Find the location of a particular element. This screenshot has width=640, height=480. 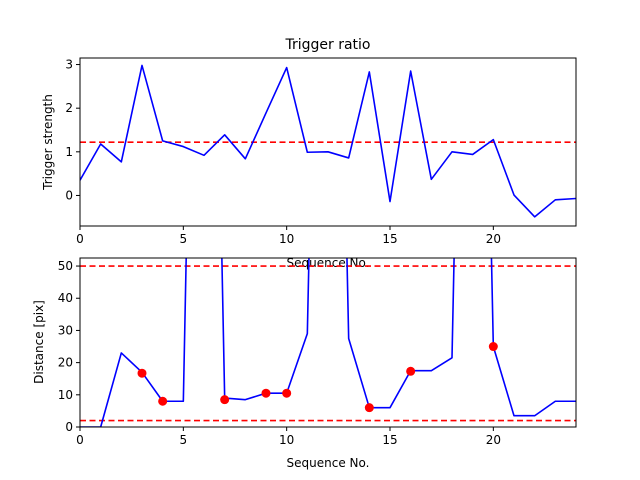

y-tick-label: 10 is located at coordinates (65, 395).